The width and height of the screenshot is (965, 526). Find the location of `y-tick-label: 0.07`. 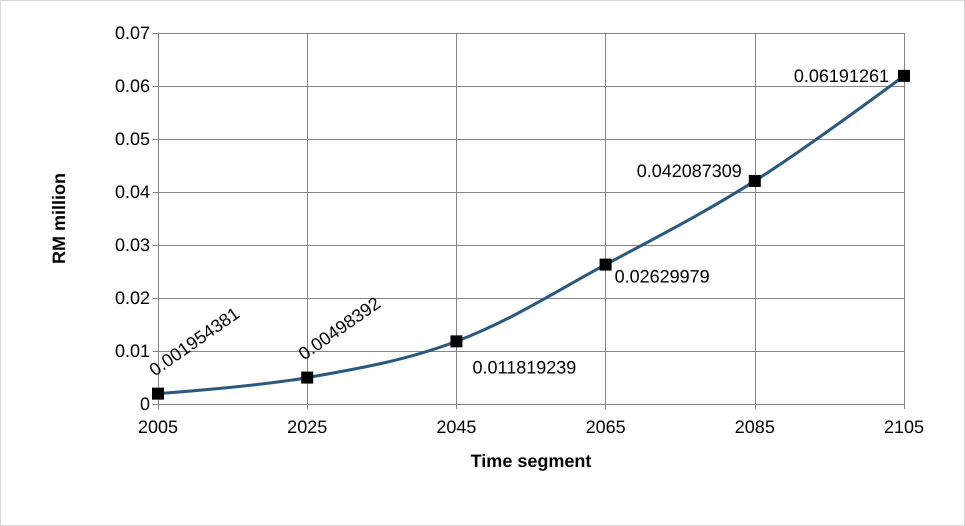

y-tick-label: 0.07 is located at coordinates (132, 33).